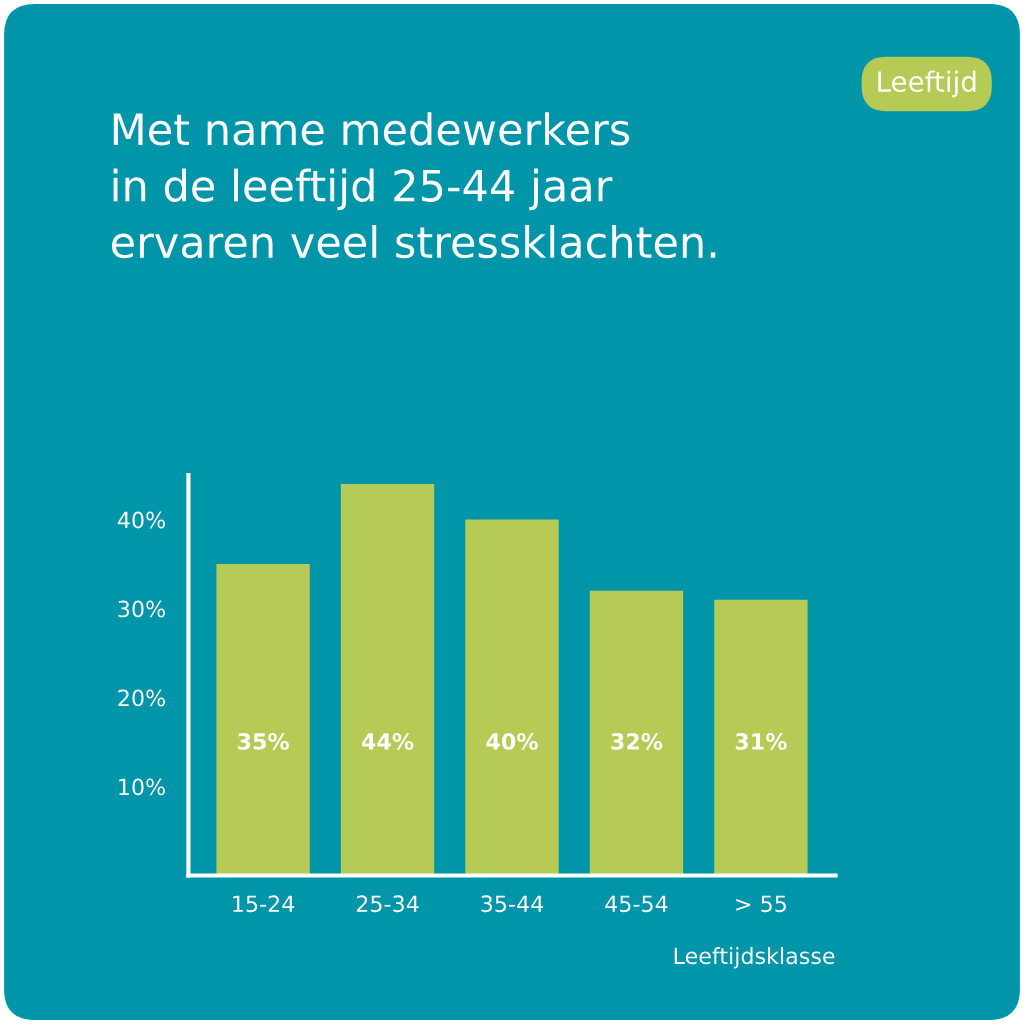 The image size is (1024, 1024). I want to click on text: Leeftijd, so click(927, 84).